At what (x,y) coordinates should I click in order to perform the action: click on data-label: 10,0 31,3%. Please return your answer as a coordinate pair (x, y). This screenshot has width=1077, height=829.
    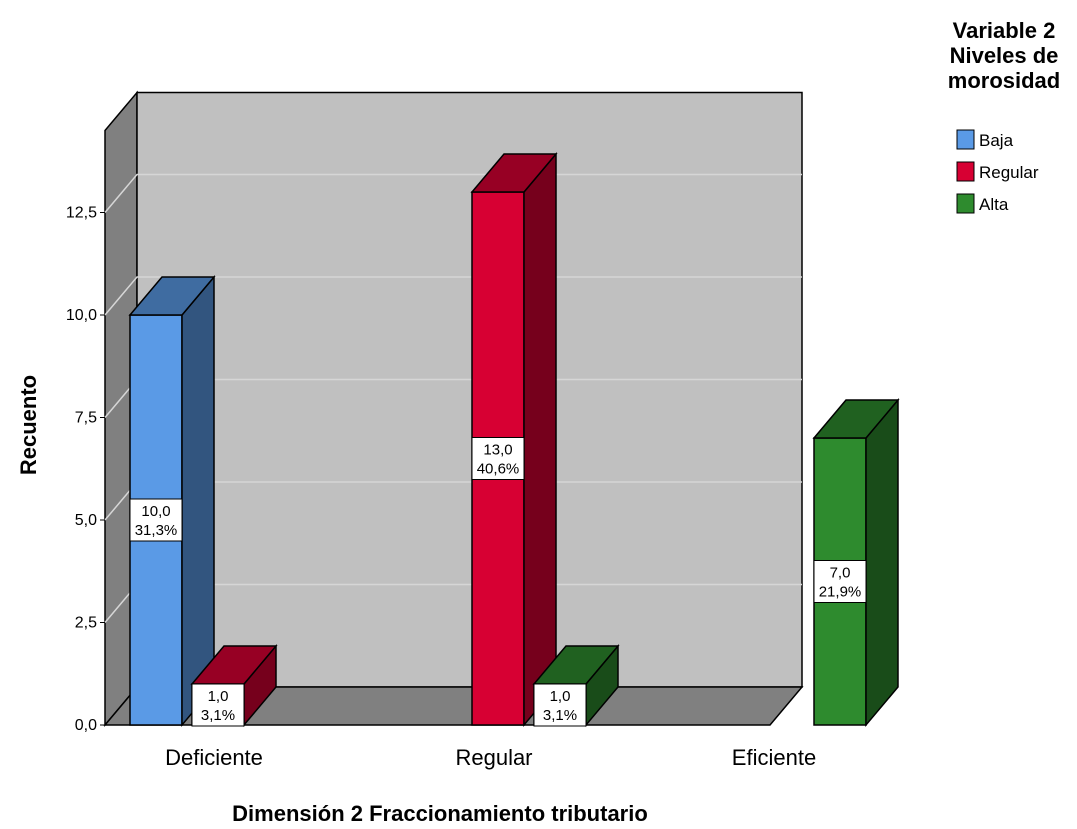
    Looking at the image, I should click on (156, 520).